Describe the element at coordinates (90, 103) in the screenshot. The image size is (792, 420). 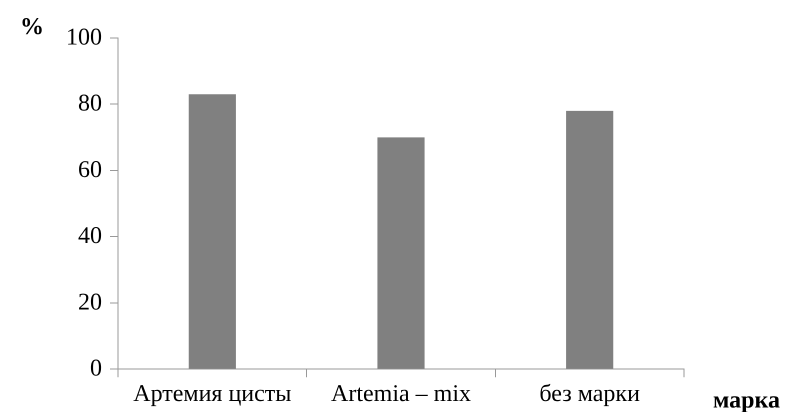
I see `y-tick-label: 80` at that location.